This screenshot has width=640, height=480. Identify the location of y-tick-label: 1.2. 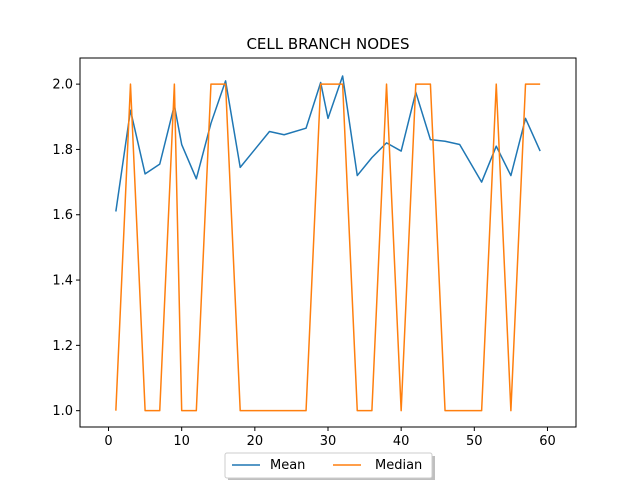
(62, 346).